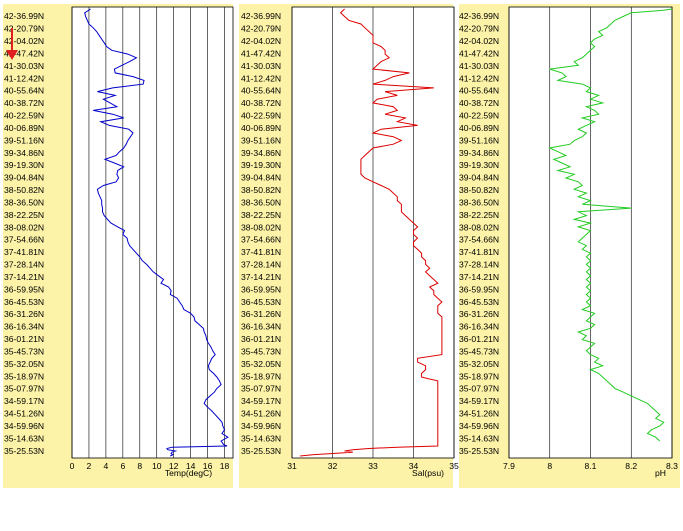 The height and width of the screenshot is (531, 683). I want to click on temp-lat-label: 39-04.84N, so click(24, 178).